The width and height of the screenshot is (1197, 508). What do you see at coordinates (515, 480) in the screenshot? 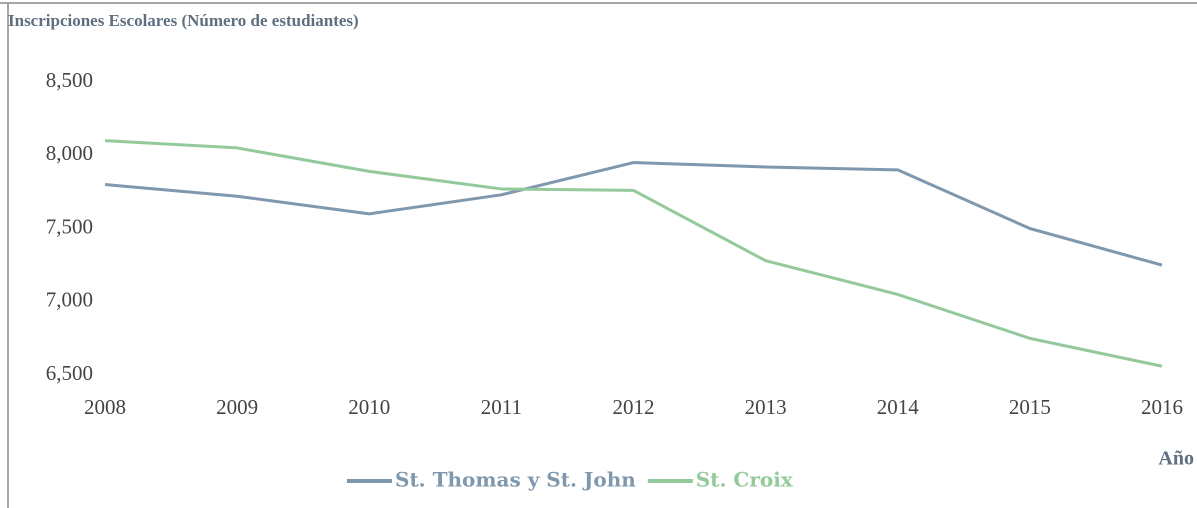
I see `legend-label: St. Thomas y St. John` at bounding box center [515, 480].